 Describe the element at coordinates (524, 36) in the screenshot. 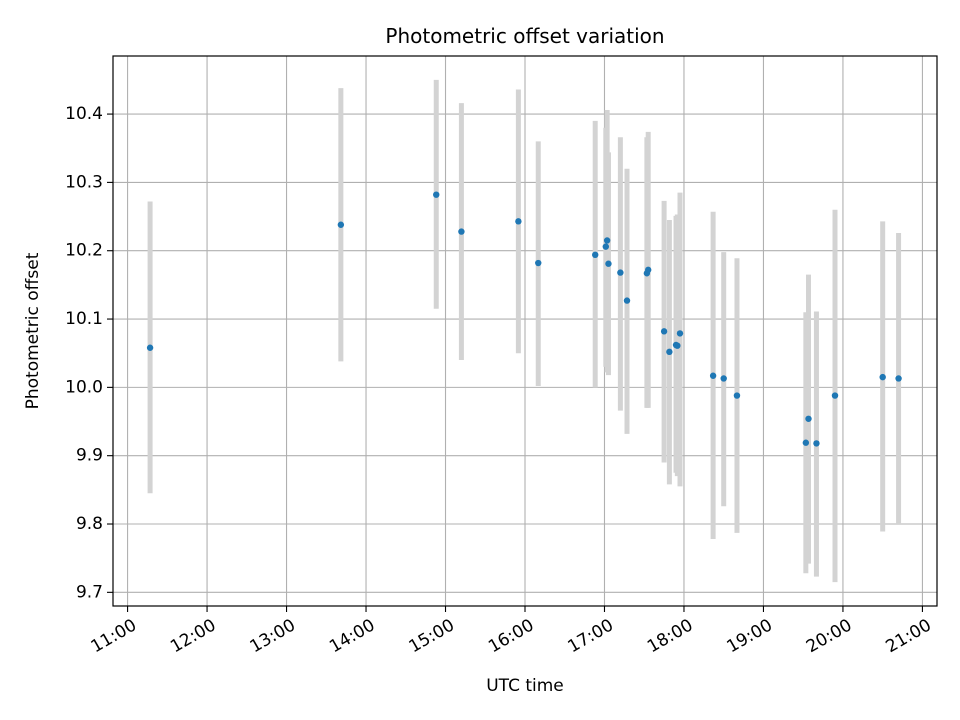

I see `chart-title: Photometric offset variation` at that location.